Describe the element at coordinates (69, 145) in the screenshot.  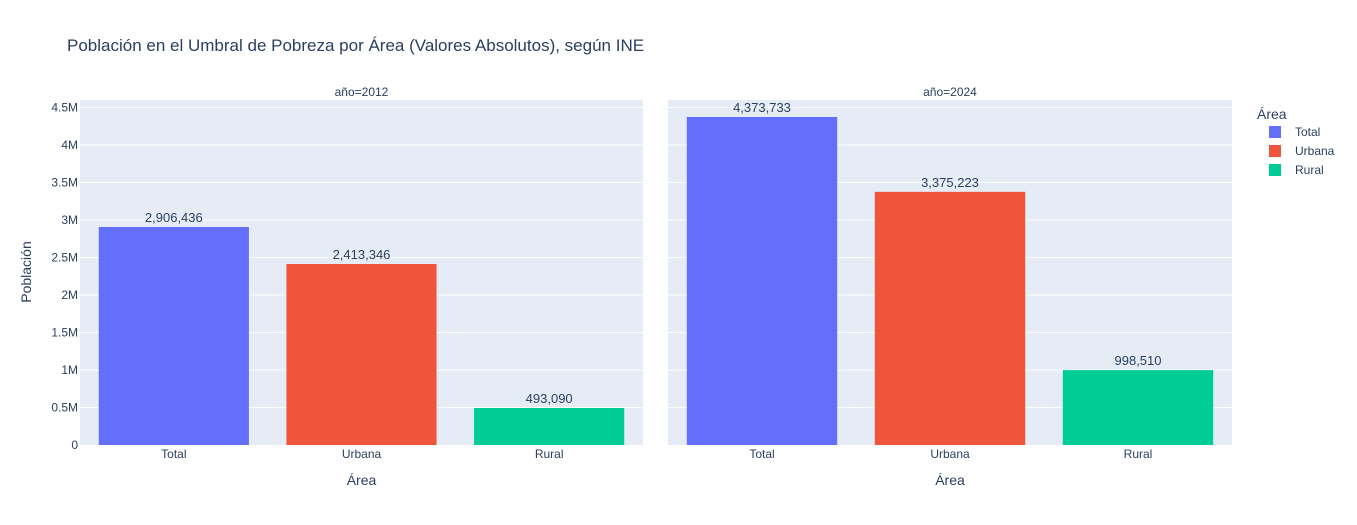
I see `y-tick-label: 4M` at that location.